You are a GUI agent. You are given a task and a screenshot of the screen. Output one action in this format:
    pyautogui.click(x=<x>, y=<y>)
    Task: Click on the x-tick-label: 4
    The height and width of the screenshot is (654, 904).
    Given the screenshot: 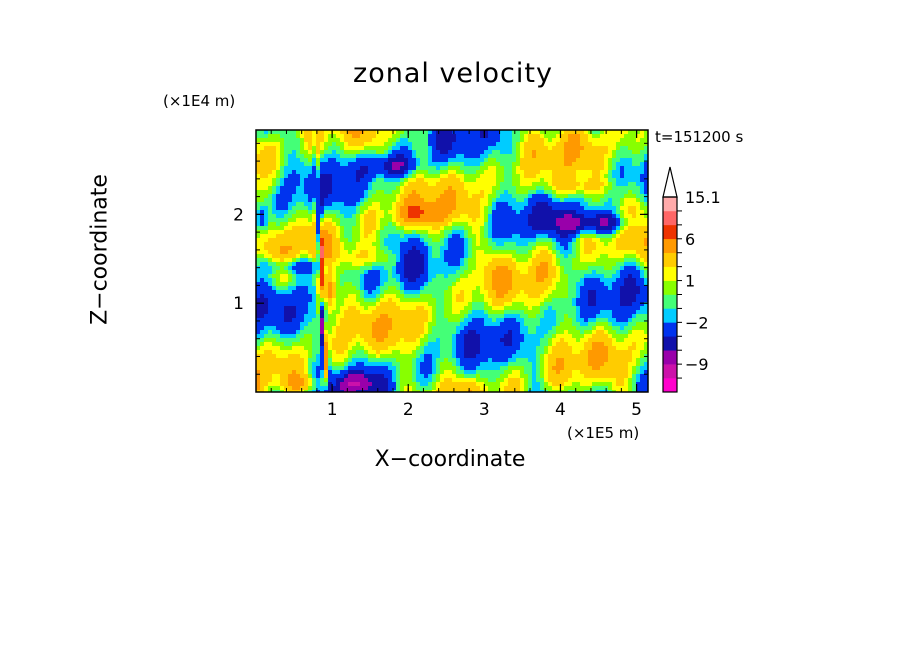 What is the action you would take?
    pyautogui.click(x=560, y=410)
    